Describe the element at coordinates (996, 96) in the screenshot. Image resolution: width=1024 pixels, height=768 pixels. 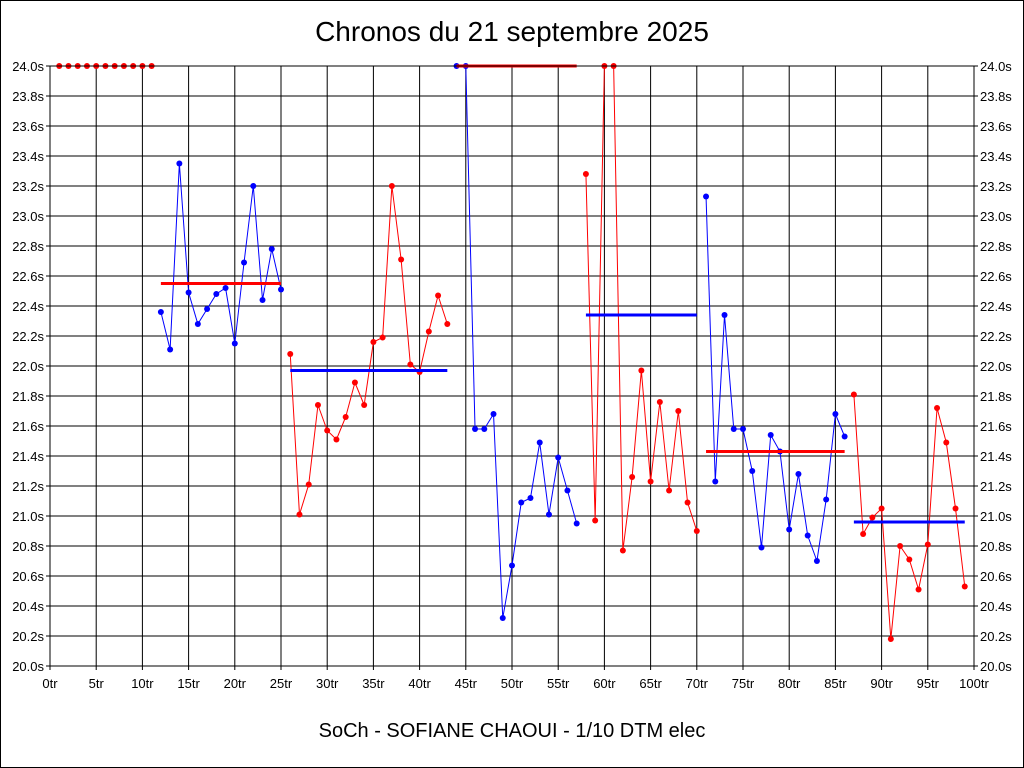
I see `y-tick-label-right: 23.8s` at that location.